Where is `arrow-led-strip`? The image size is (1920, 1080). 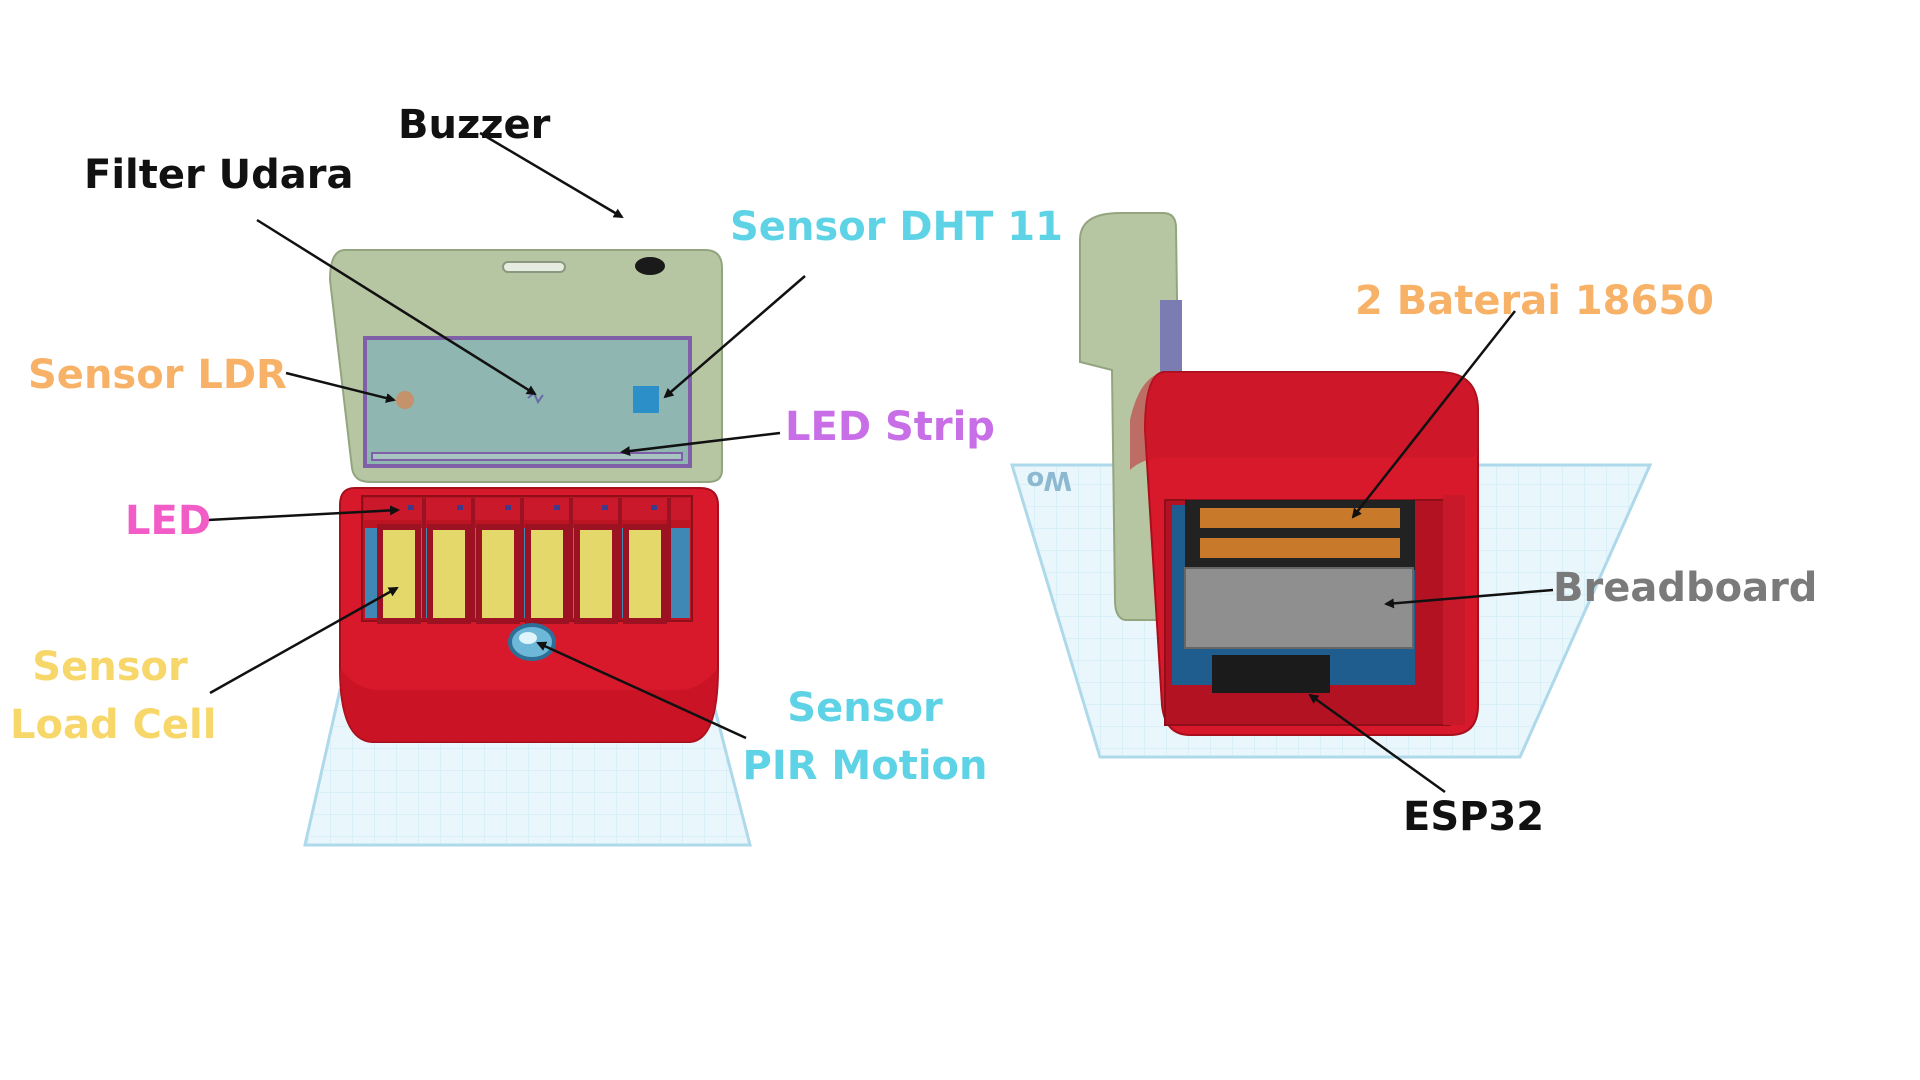 arrow-led-strip is located at coordinates (700, 444).